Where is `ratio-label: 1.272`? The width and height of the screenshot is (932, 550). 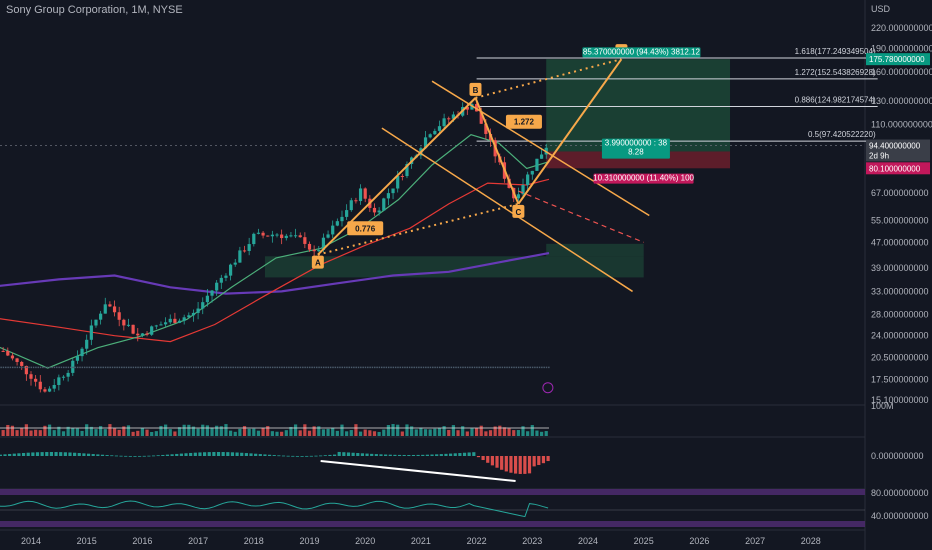
ratio-label: 1.272 is located at coordinates (524, 122).